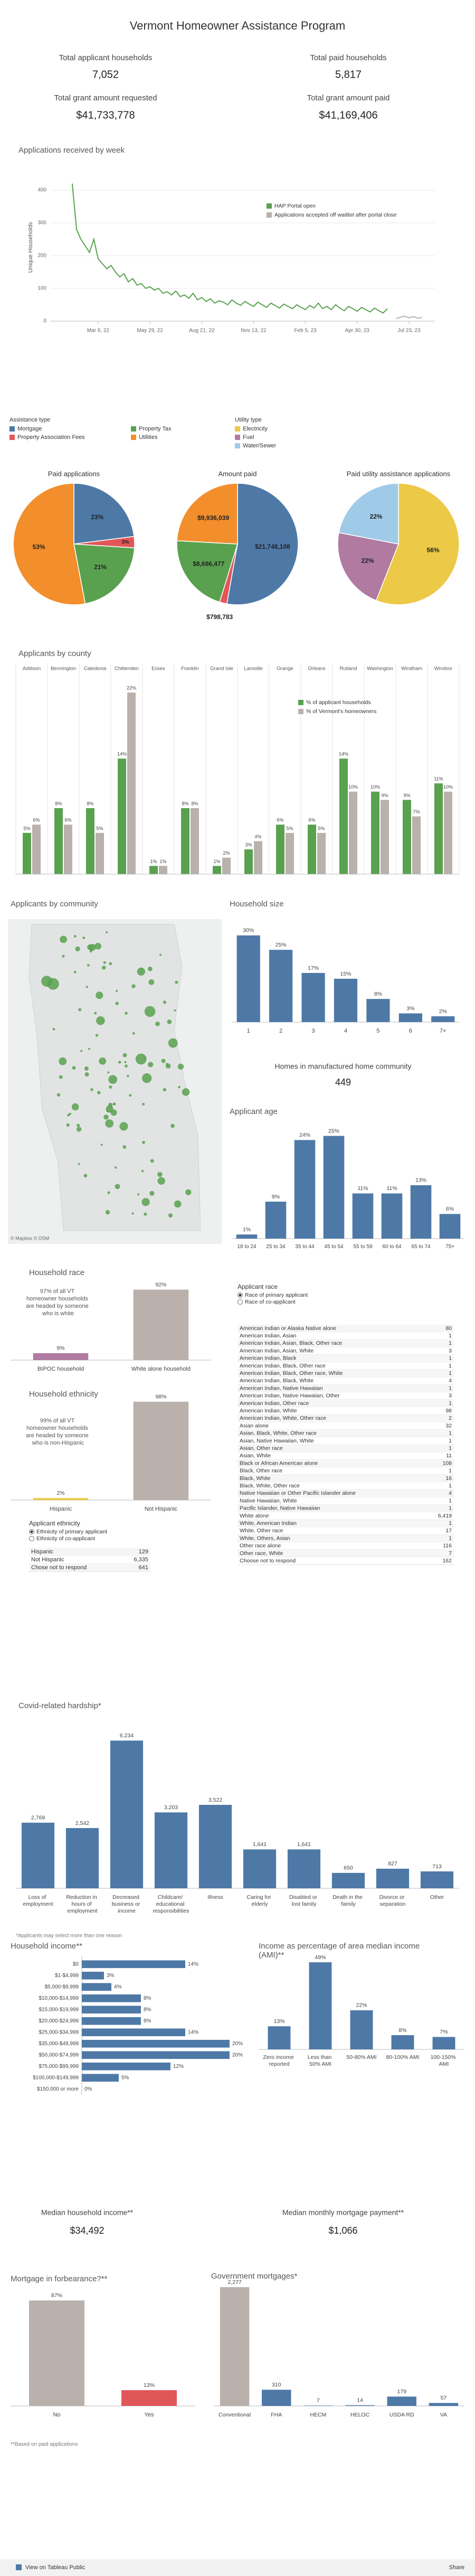 This screenshot has width=475, height=2576. I want to click on facet-label: Rutland, so click(348, 669).